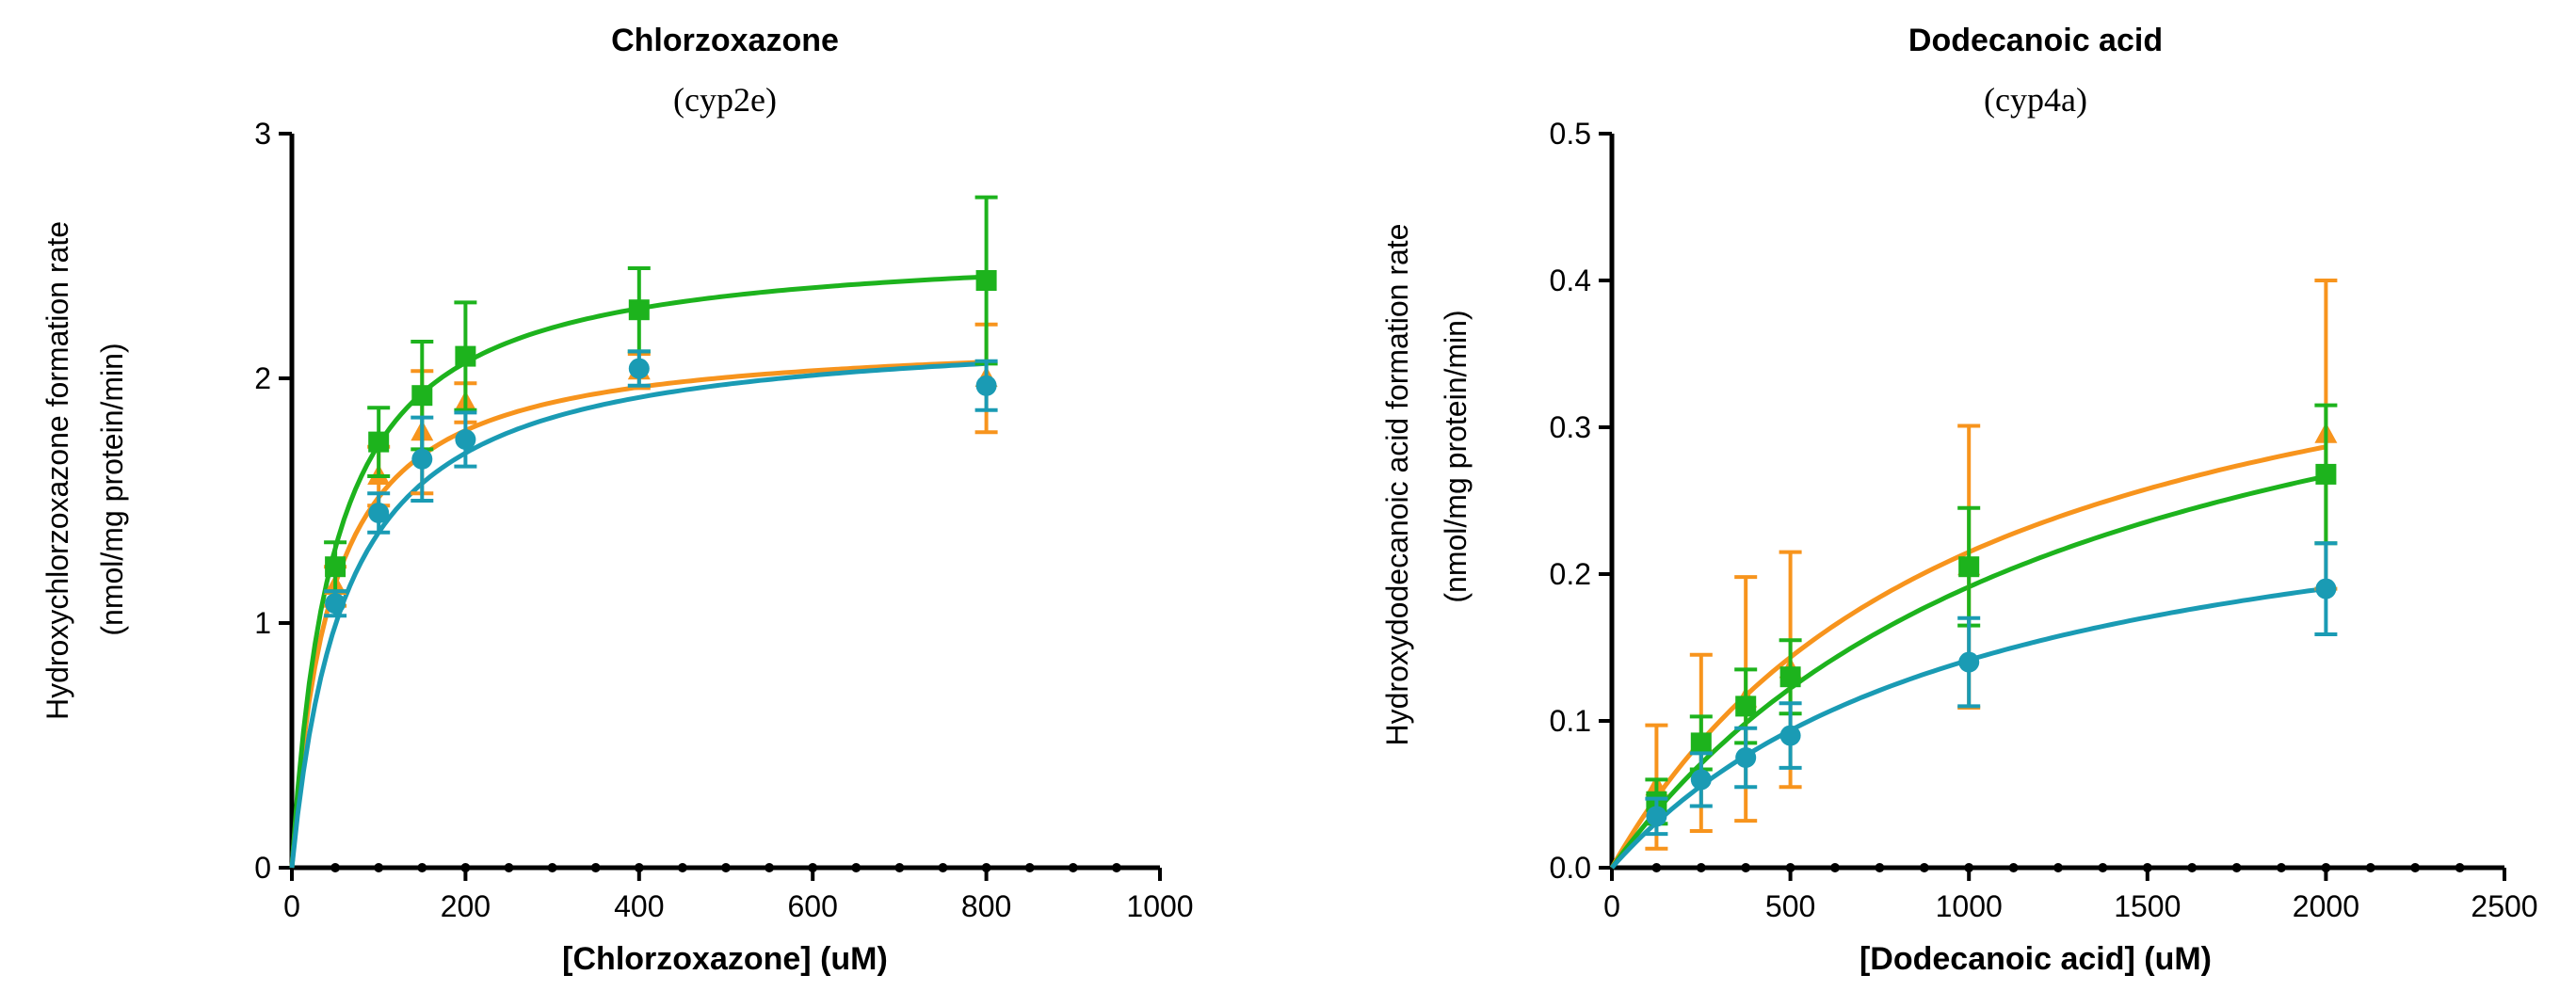 The height and width of the screenshot is (1007, 2576). What do you see at coordinates (725, 959) in the screenshot?
I see `x-axis-label: [Chlorzoxazone] (uM)` at bounding box center [725, 959].